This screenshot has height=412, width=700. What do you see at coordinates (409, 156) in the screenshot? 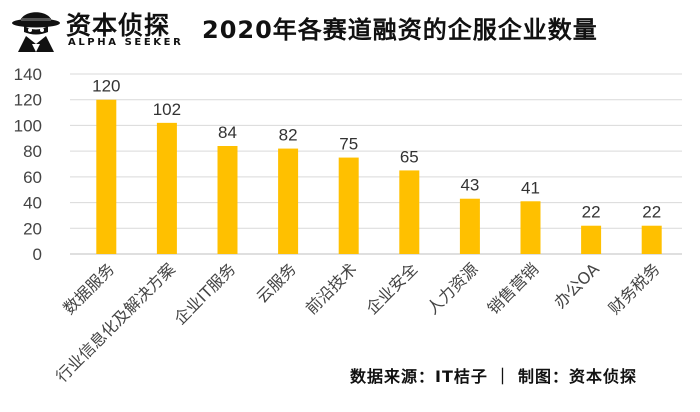
I see `data-label: 65` at bounding box center [409, 156].